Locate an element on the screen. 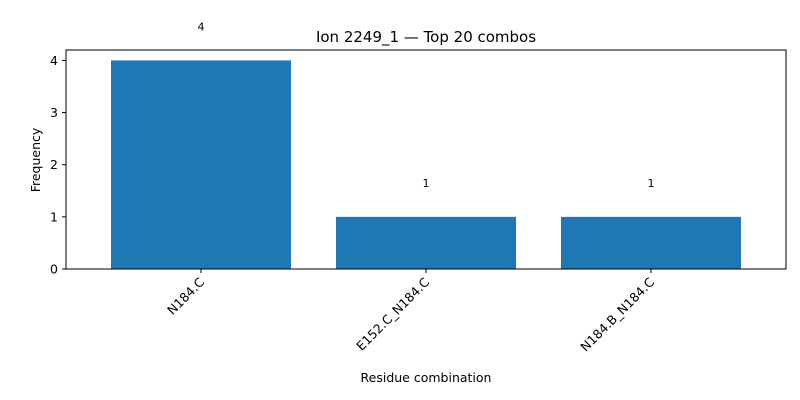 This screenshot has width=800, height=400. x-tick-label-2: E152.C_N184.C is located at coordinates (392, 313).